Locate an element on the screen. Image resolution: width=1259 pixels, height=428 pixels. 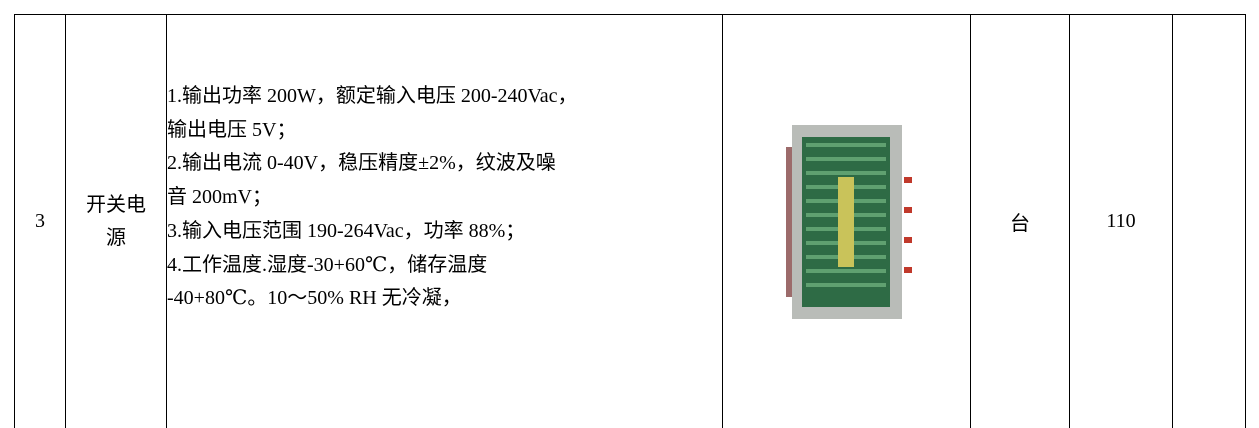
spec-line: 4.工作温度.湿度-30+60℃，储存温度 is located at coordinates (327, 264).